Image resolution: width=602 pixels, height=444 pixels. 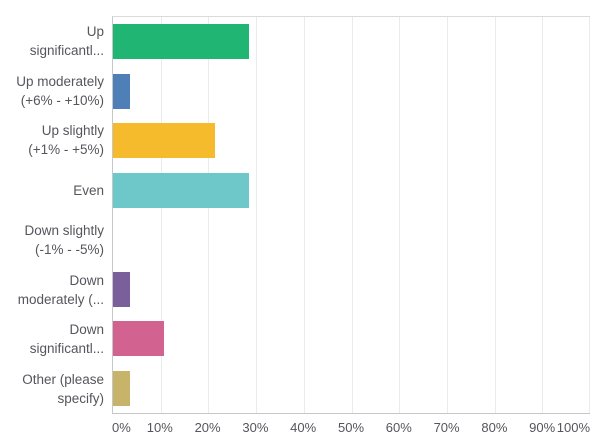 I want to click on category-label: Up slightly (+1% - +5%), so click(x=66, y=140).